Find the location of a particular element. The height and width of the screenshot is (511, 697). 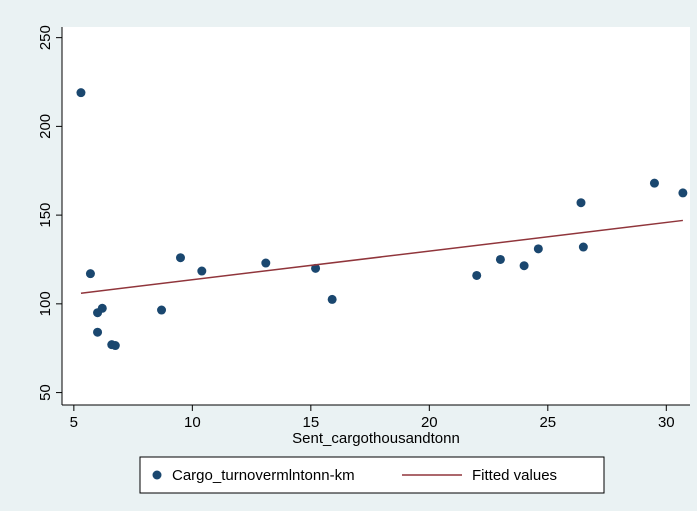

y-tick-label: 100 is located at coordinates (45, 303).